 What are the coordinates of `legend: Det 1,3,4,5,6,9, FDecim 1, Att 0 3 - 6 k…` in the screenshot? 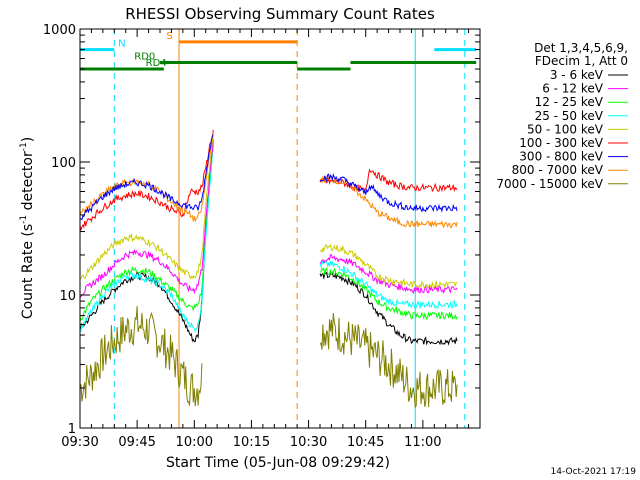 It's located at (562, 116).